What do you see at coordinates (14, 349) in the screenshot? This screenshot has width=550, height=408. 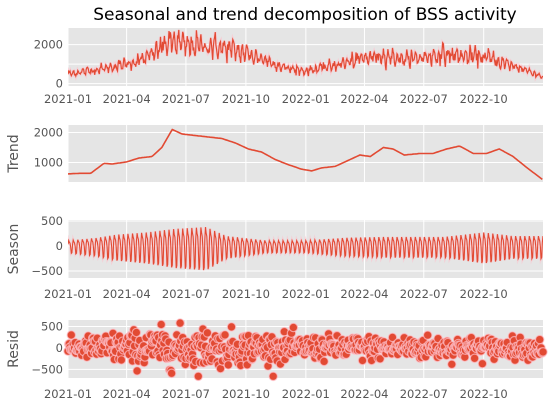 I see `y-axis-label: Resid` at bounding box center [14, 349].